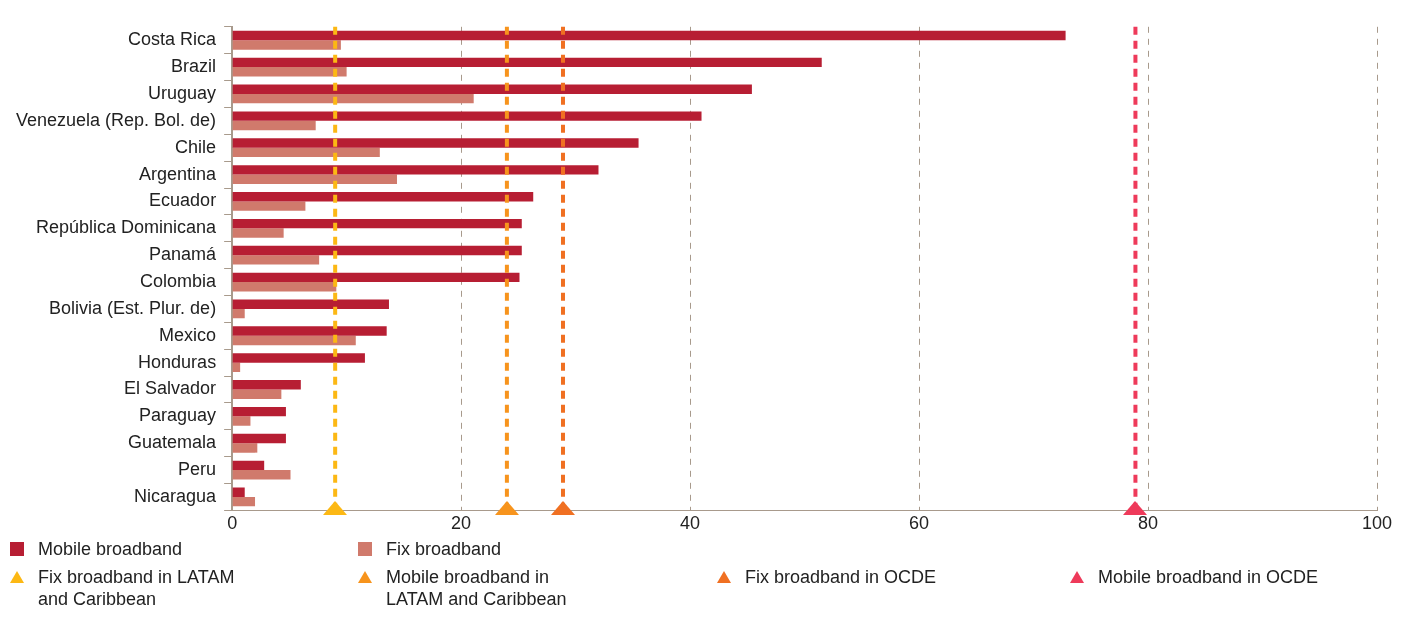 Image resolution: width=1409 pixels, height=636 pixels. I want to click on legend-label: Mobile broadband, so click(110, 549).